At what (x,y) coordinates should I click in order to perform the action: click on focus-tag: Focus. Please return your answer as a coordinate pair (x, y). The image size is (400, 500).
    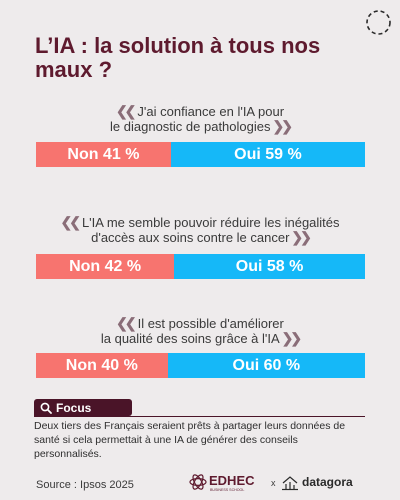
    Looking at the image, I should click on (83, 407).